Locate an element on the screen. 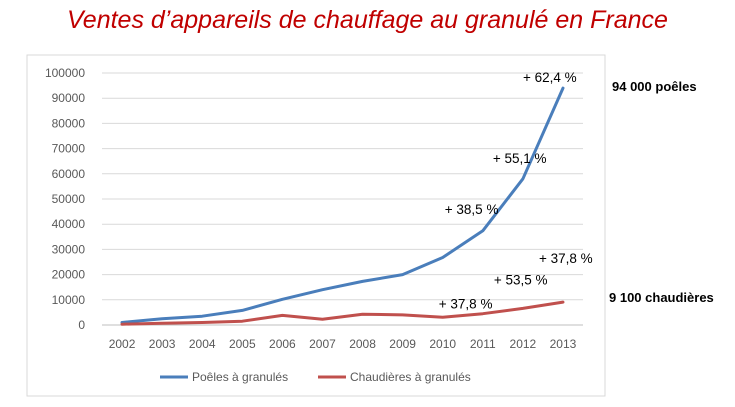 The image size is (735, 407). annotation-label: + 55,1 % is located at coordinates (520, 158).